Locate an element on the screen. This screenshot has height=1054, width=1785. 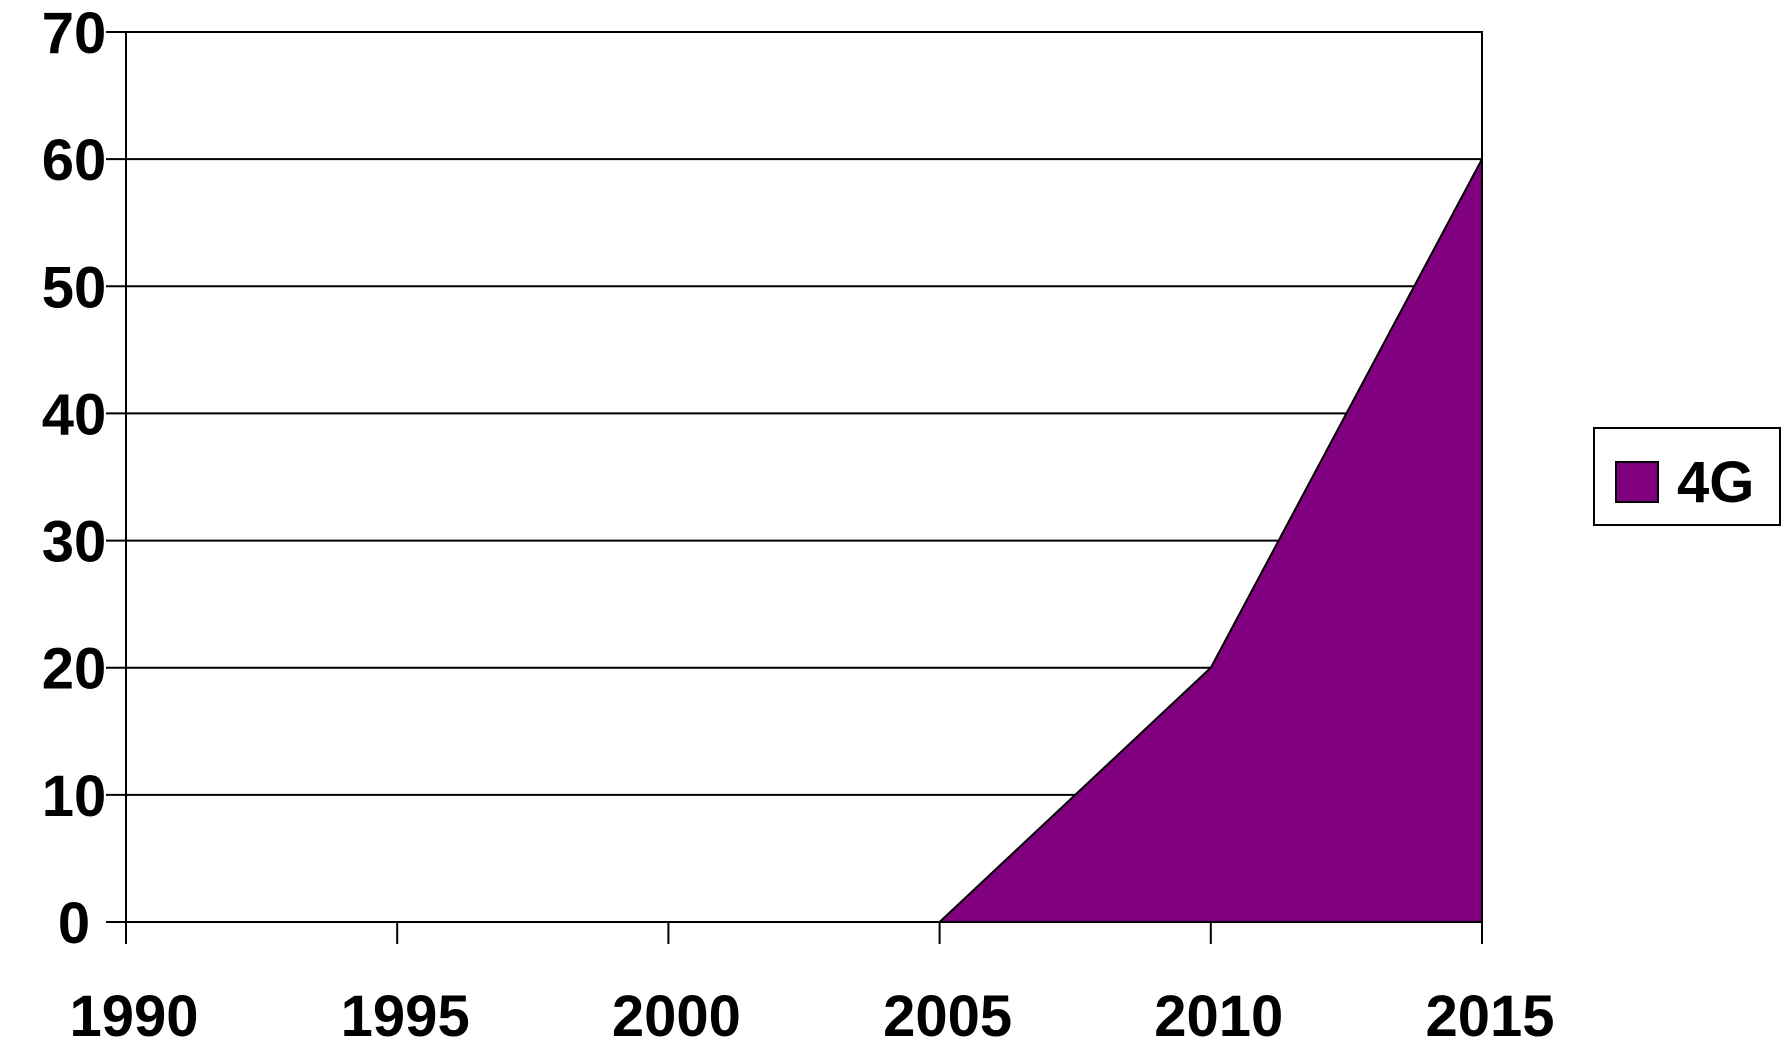
y-axis-ticks: 0 10 20 30 40 50 60 70 is located at coordinates (84, 478).